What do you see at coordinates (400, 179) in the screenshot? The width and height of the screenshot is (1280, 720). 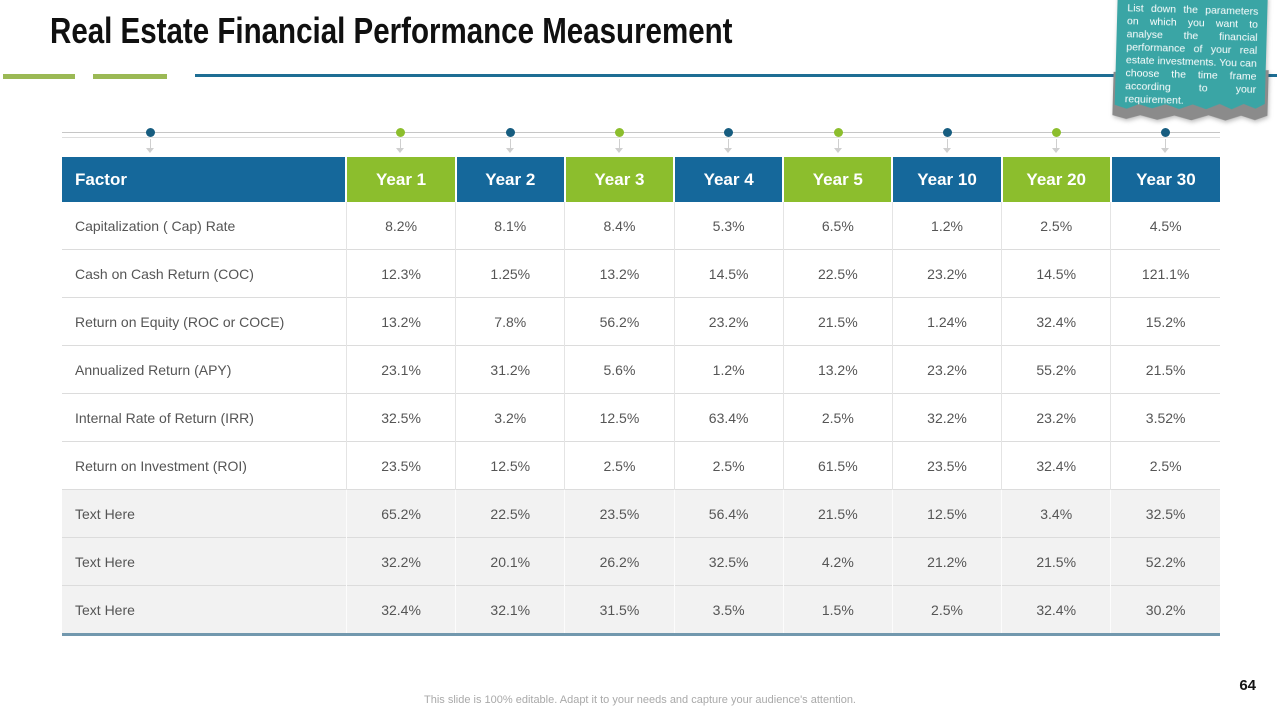 I see `column-header-year1: Year 1` at bounding box center [400, 179].